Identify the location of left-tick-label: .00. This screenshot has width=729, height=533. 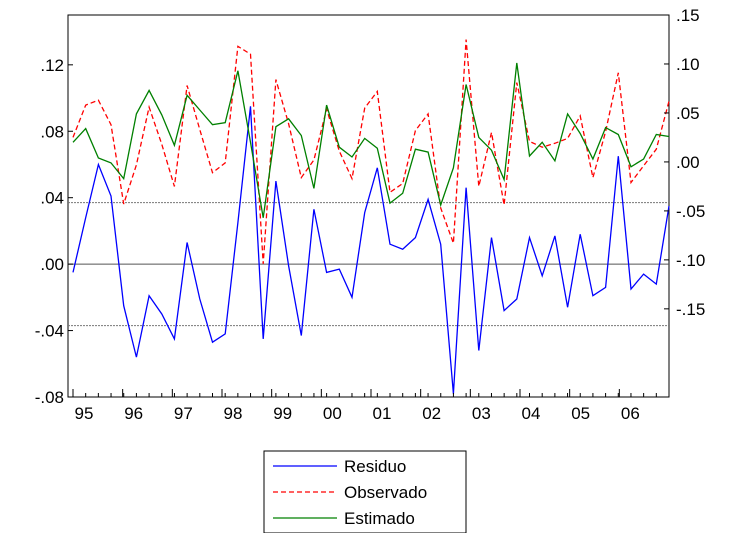
(52, 264).